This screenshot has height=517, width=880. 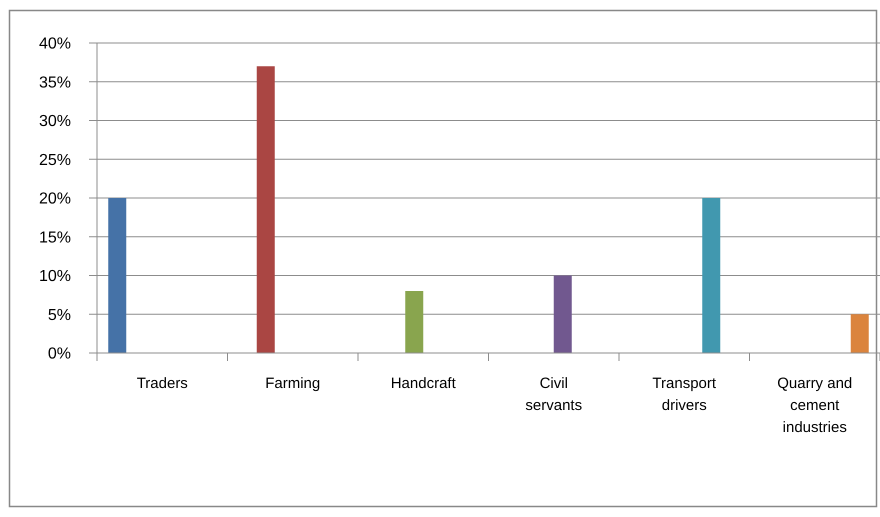 What do you see at coordinates (54, 237) in the screenshot?
I see `y-tick-label: 15%` at bounding box center [54, 237].